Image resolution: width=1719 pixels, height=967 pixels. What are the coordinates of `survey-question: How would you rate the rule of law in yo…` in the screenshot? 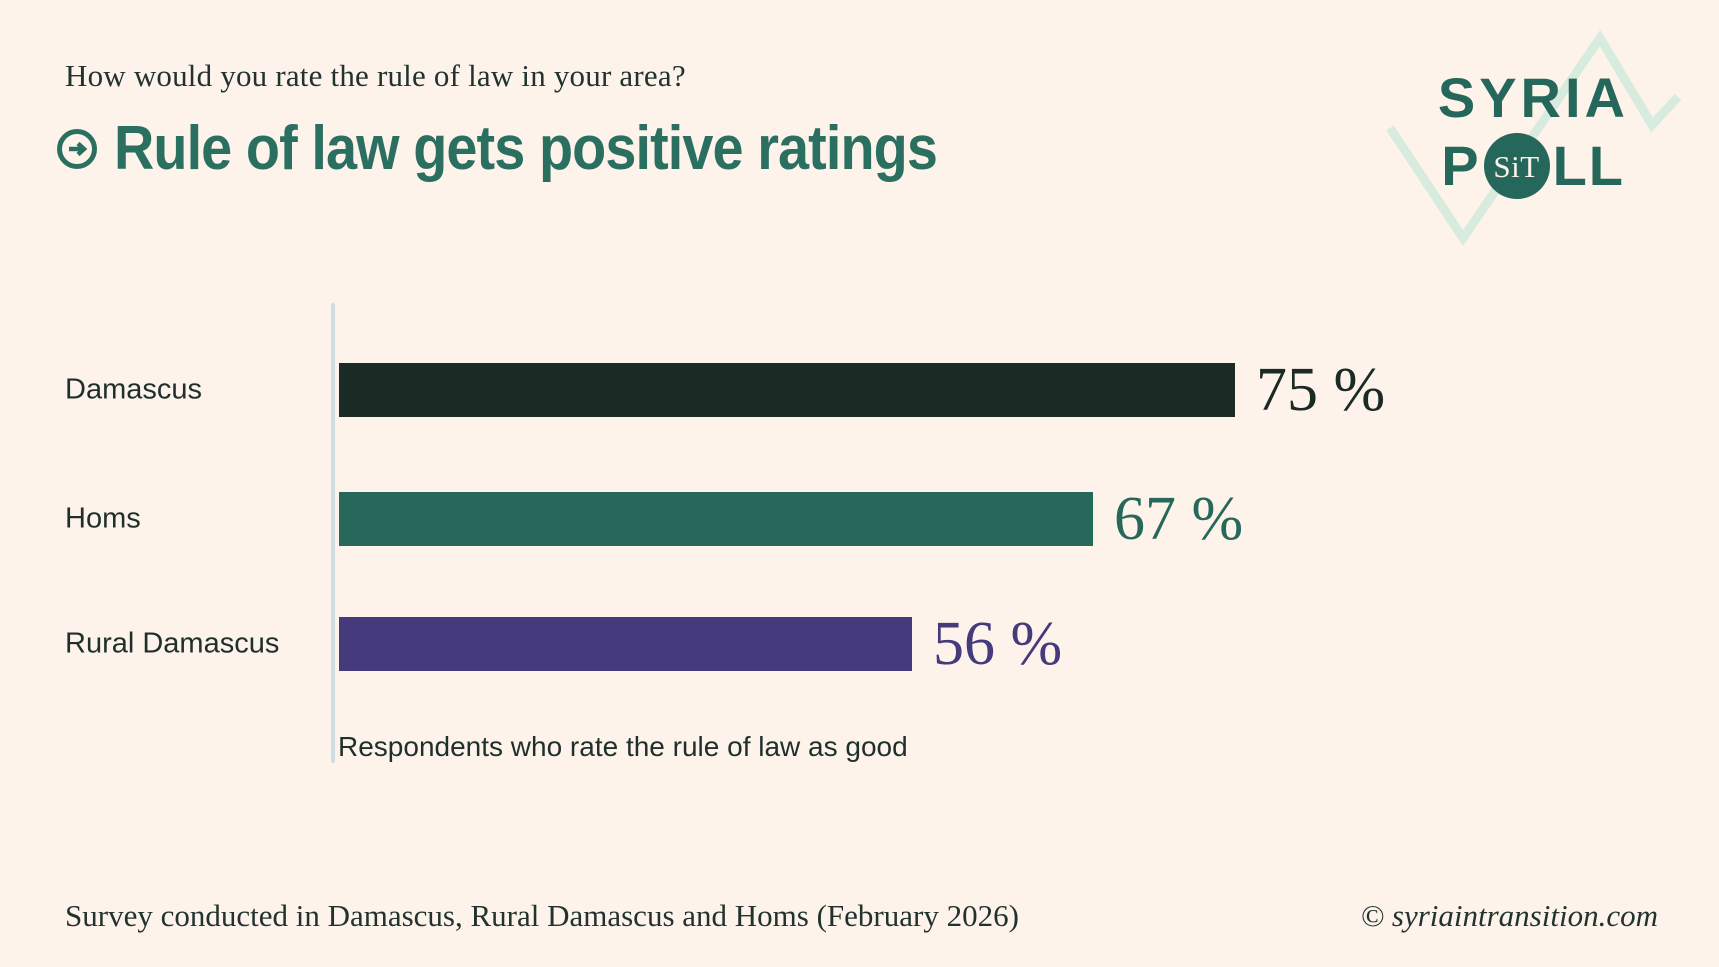 It's located at (375, 75).